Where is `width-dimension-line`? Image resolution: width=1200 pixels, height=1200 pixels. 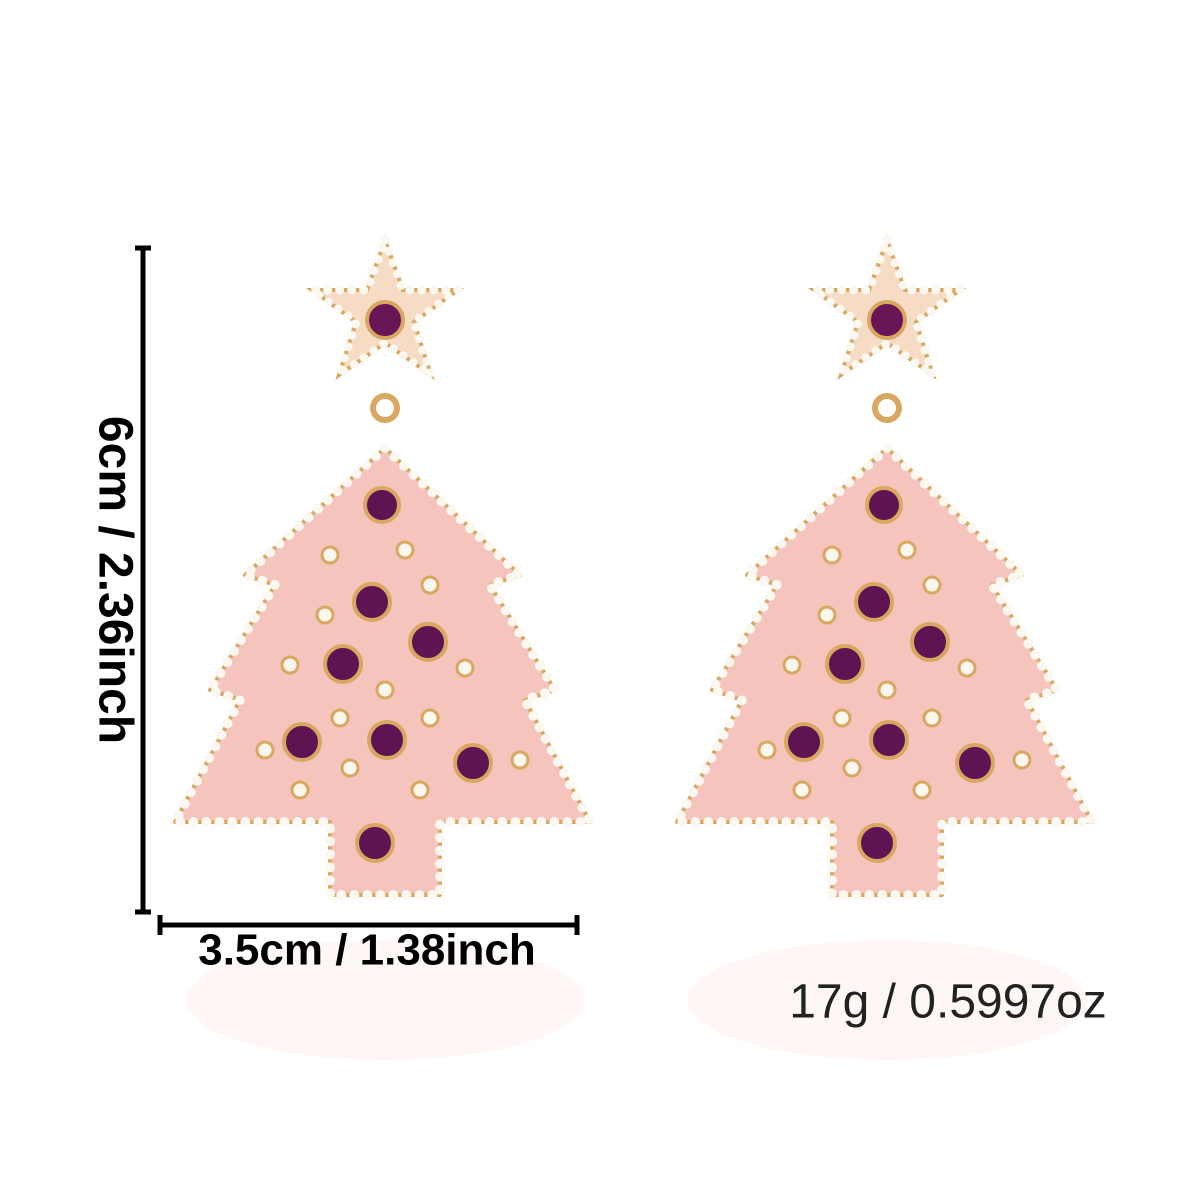
width-dimension-line is located at coordinates (368, 925).